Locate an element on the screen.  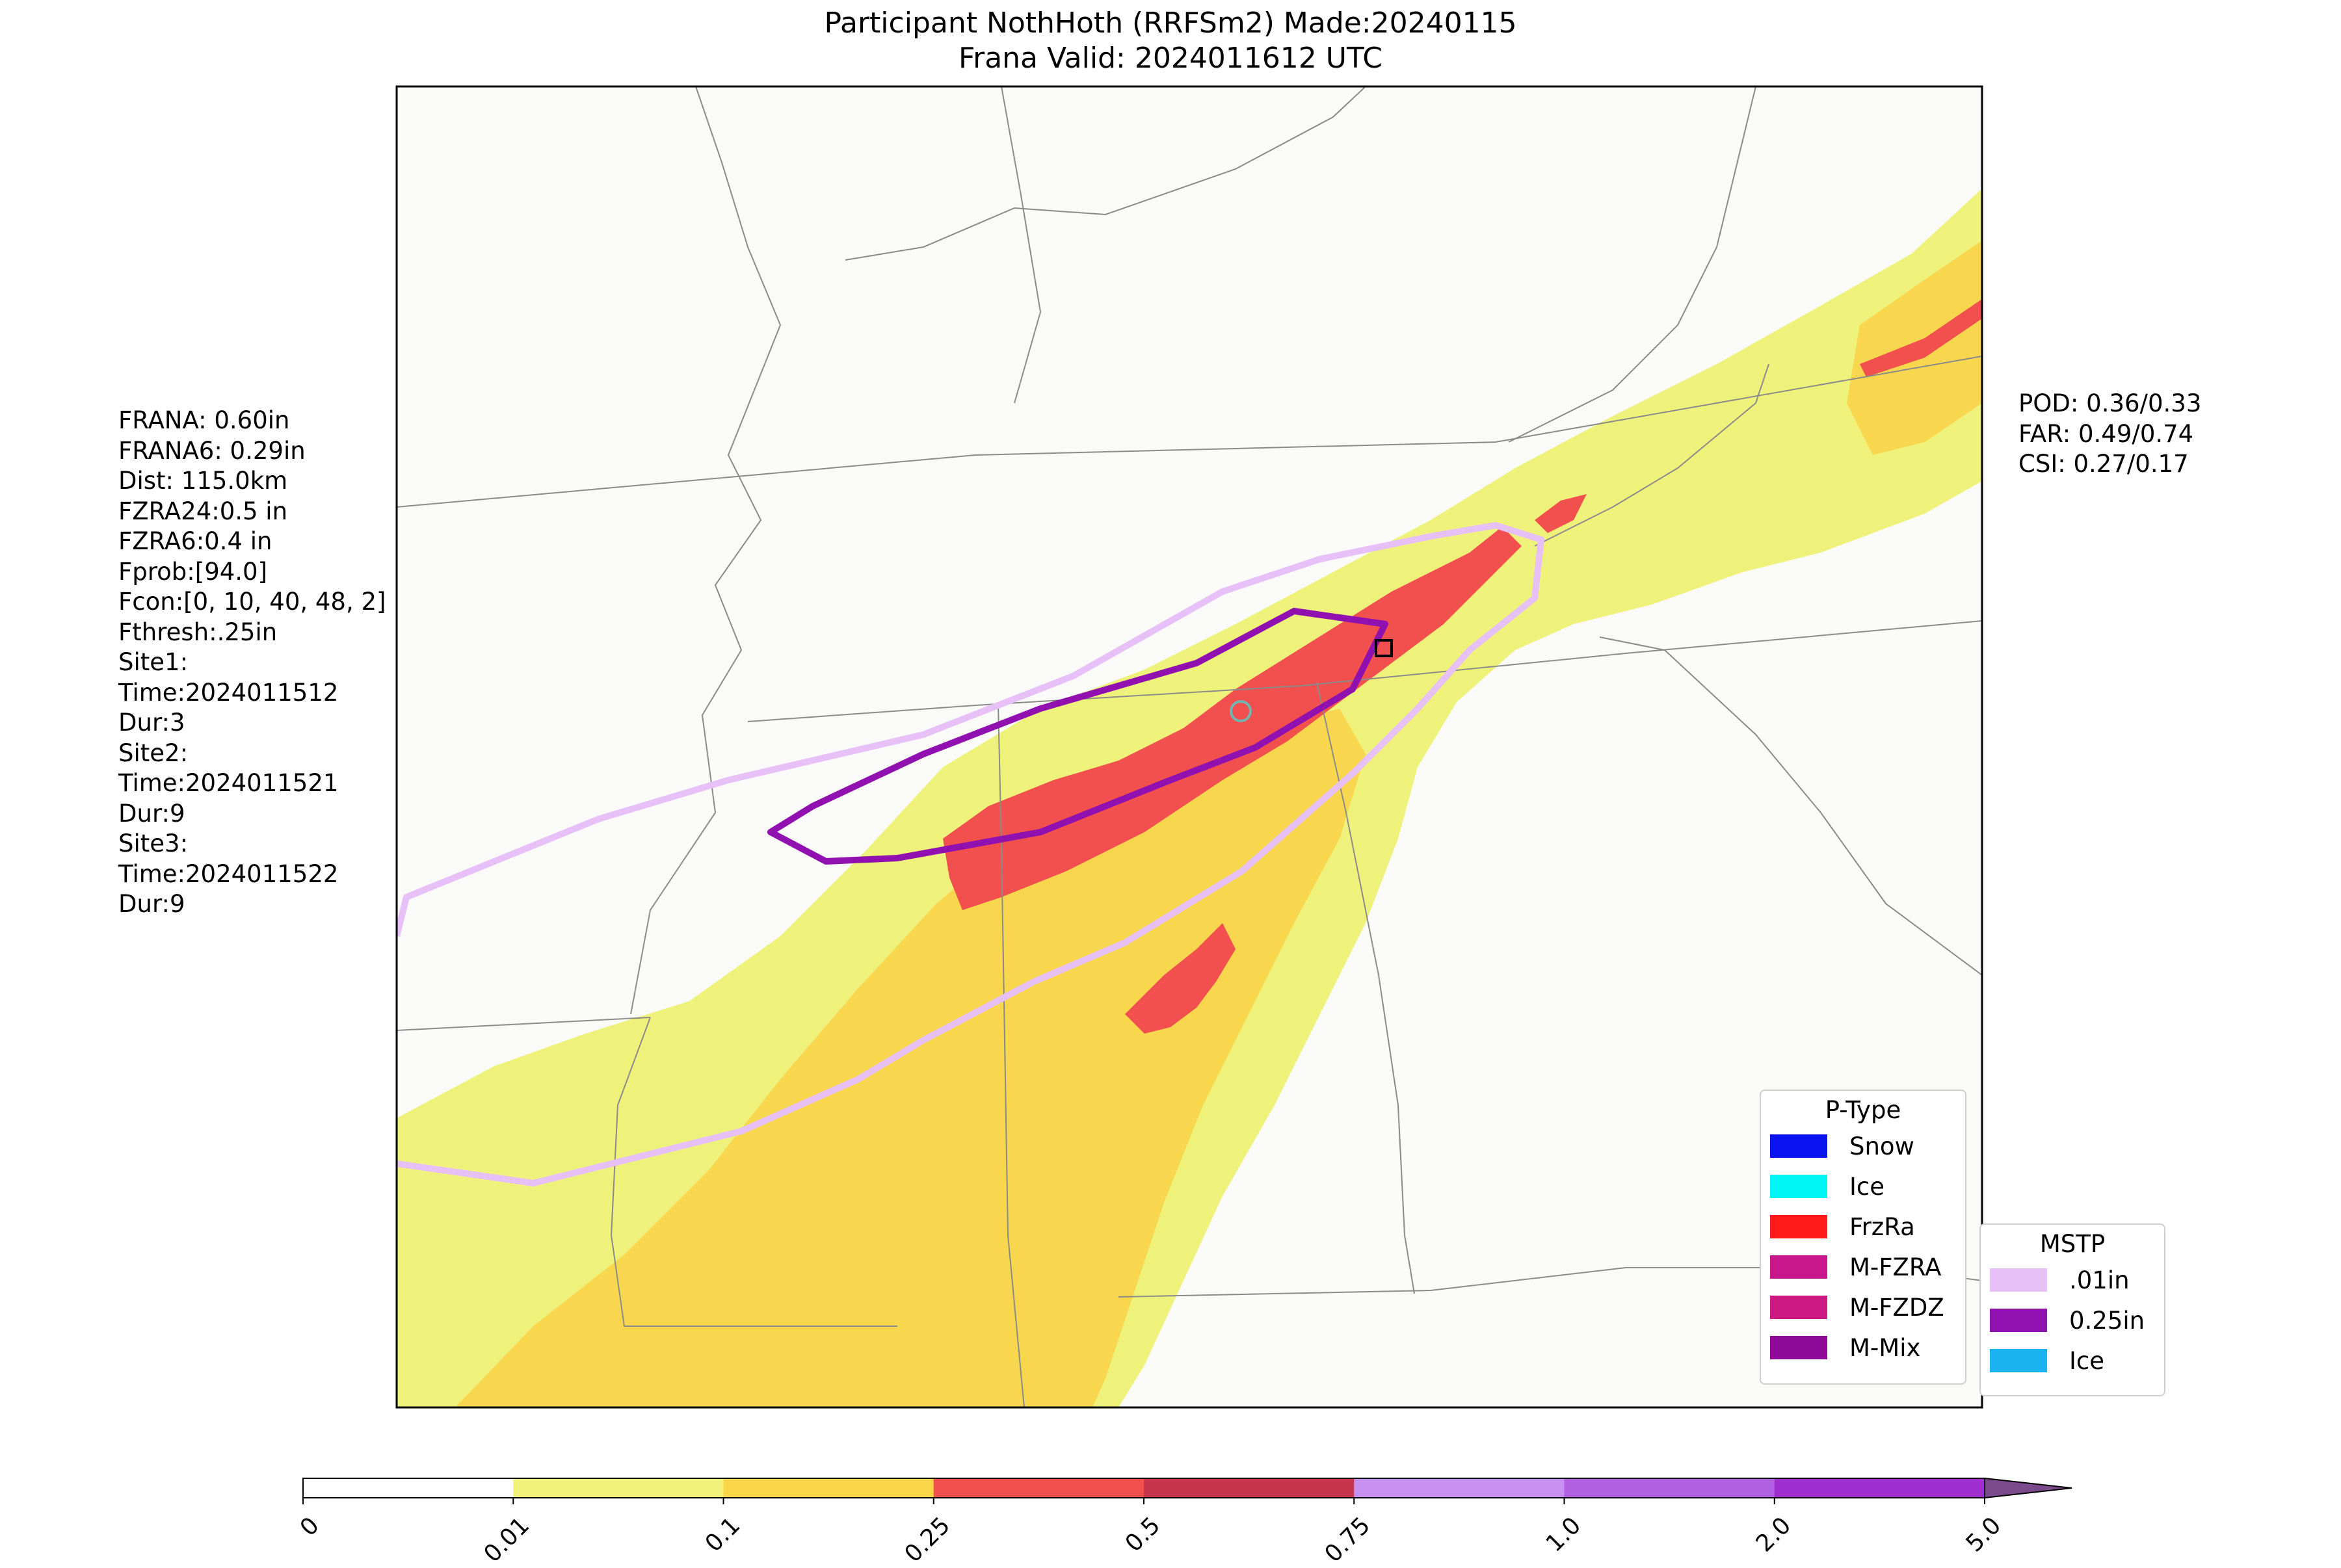
precip-red-ne is located at coordinates (1921, 338).